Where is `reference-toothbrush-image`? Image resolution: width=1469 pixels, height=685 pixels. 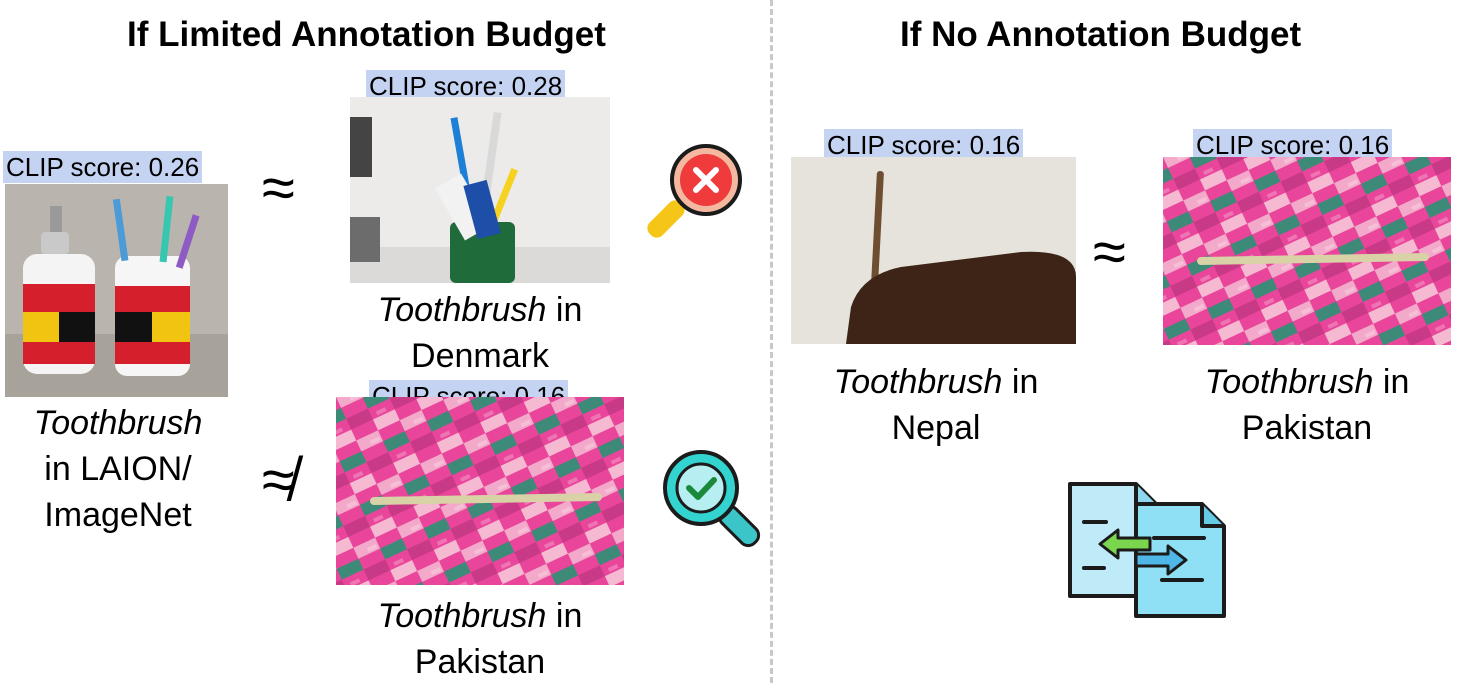 reference-toothbrush-image is located at coordinates (116, 290).